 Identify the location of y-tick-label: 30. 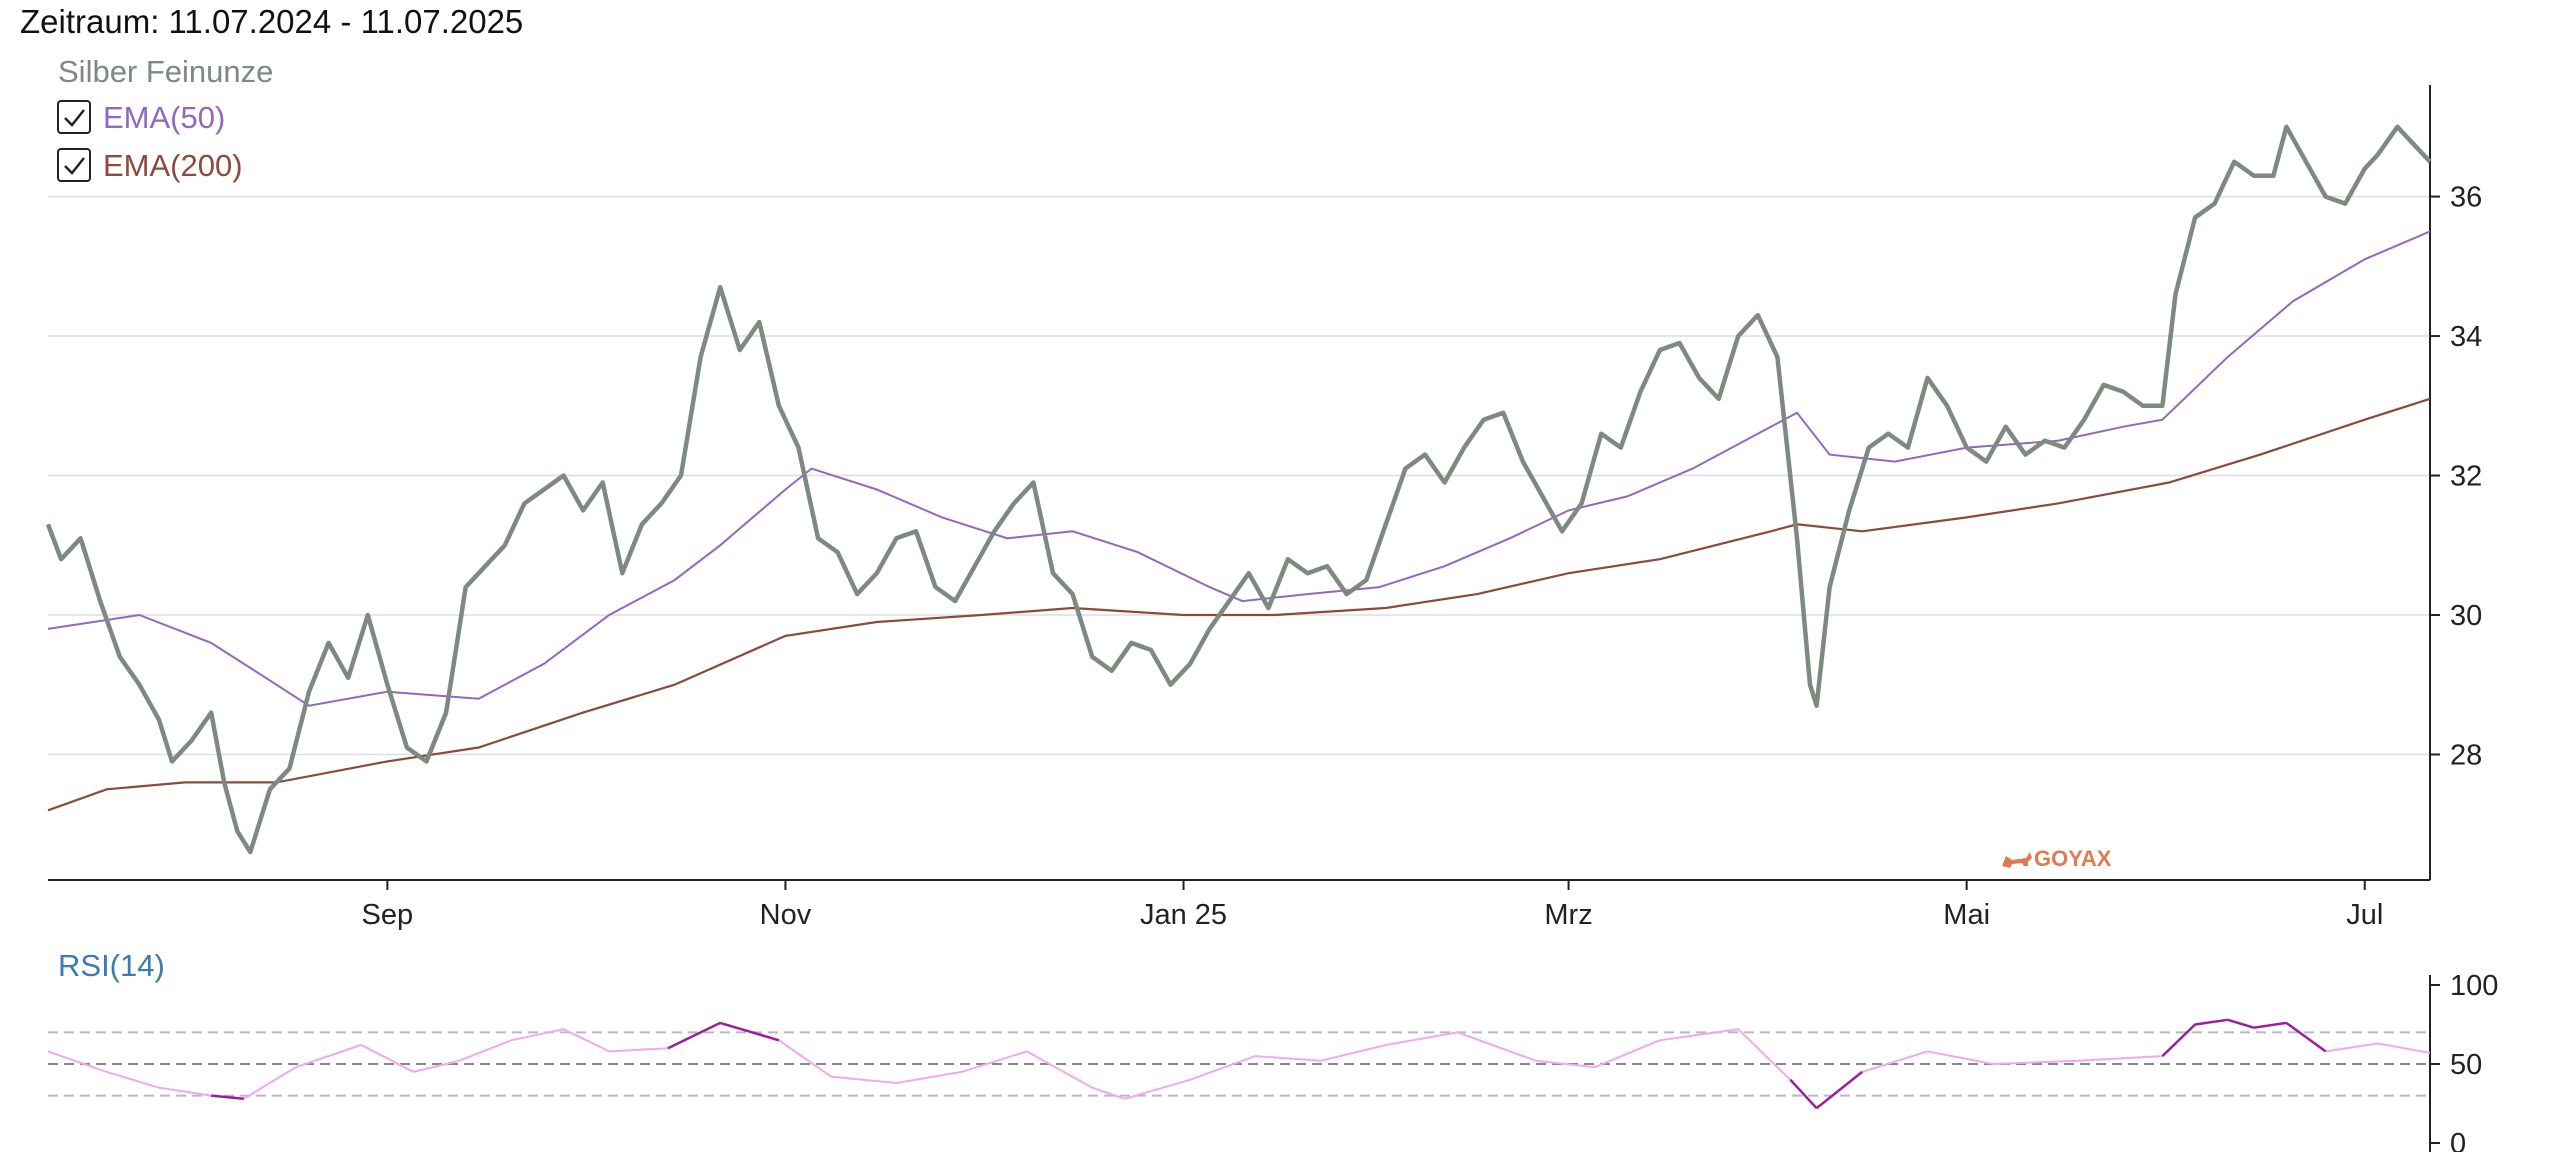
(2466, 616).